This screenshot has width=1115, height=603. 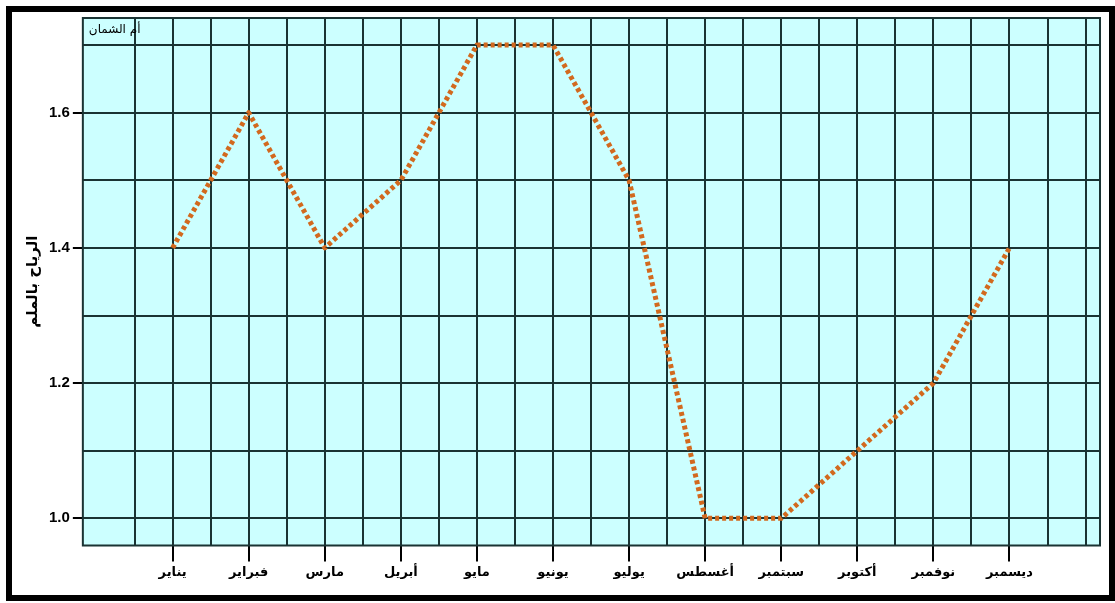 I want to click on x-tick-label: فبراير, so click(x=248, y=571).